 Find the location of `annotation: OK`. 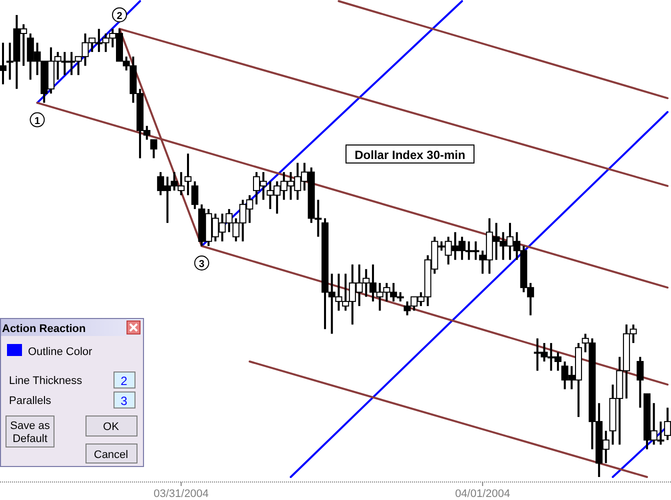

annotation: OK is located at coordinates (111, 427).